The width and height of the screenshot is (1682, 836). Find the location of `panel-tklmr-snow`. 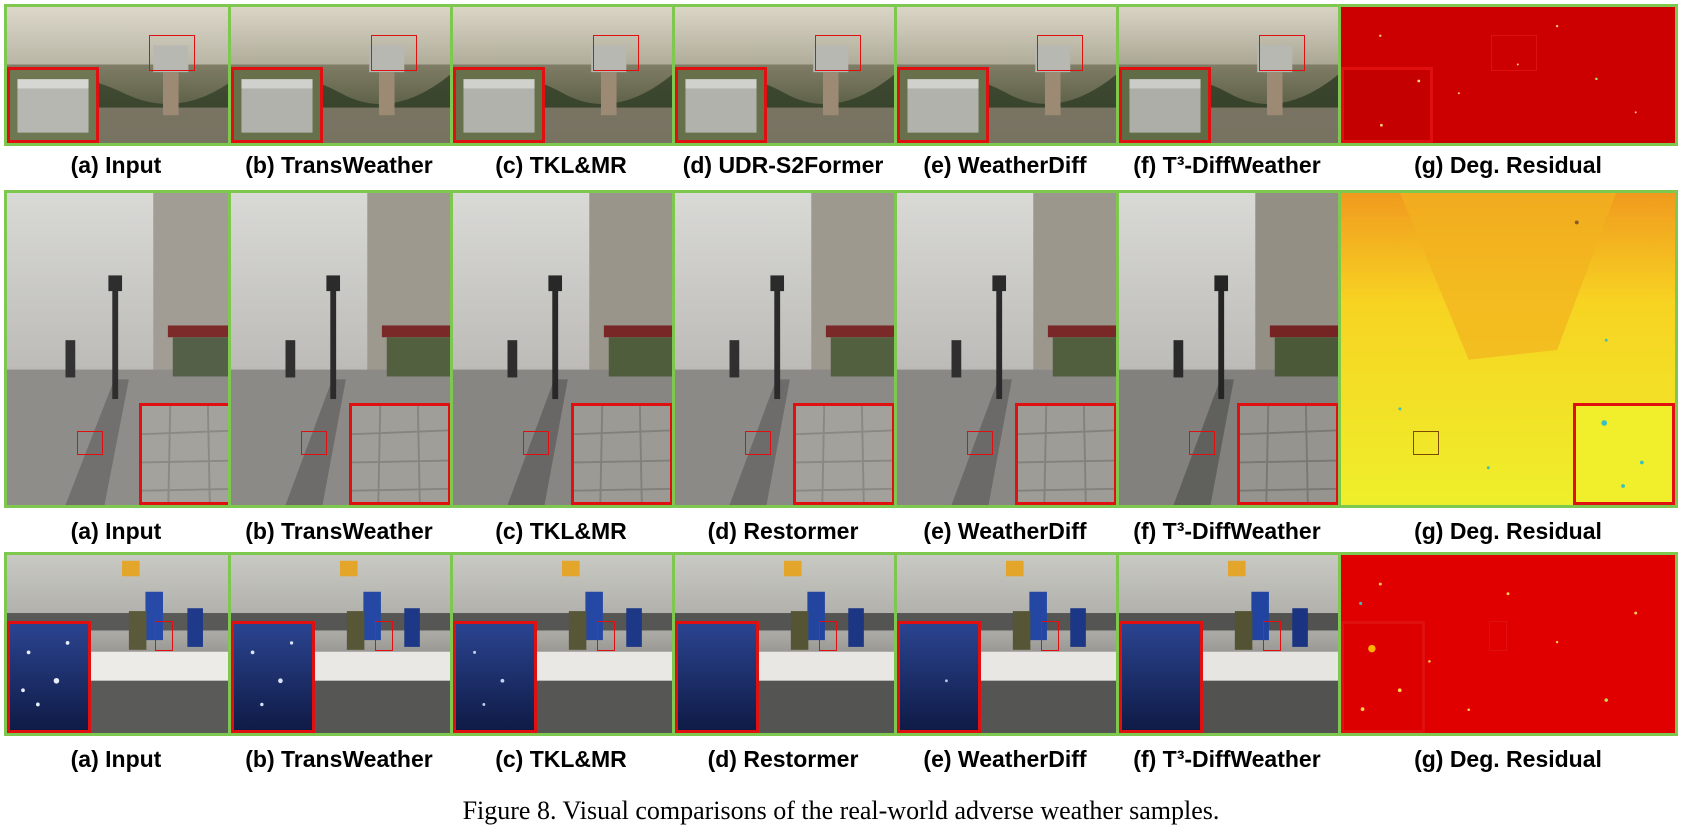

panel-tklmr-snow is located at coordinates (563, 644).